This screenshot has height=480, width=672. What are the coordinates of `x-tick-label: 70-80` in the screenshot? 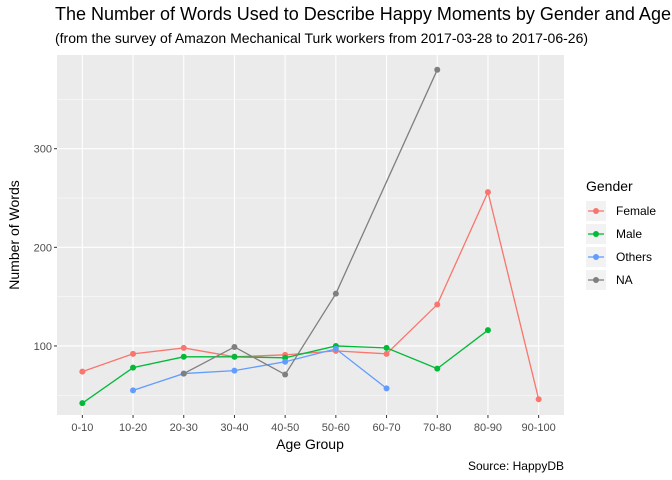 It's located at (437, 428).